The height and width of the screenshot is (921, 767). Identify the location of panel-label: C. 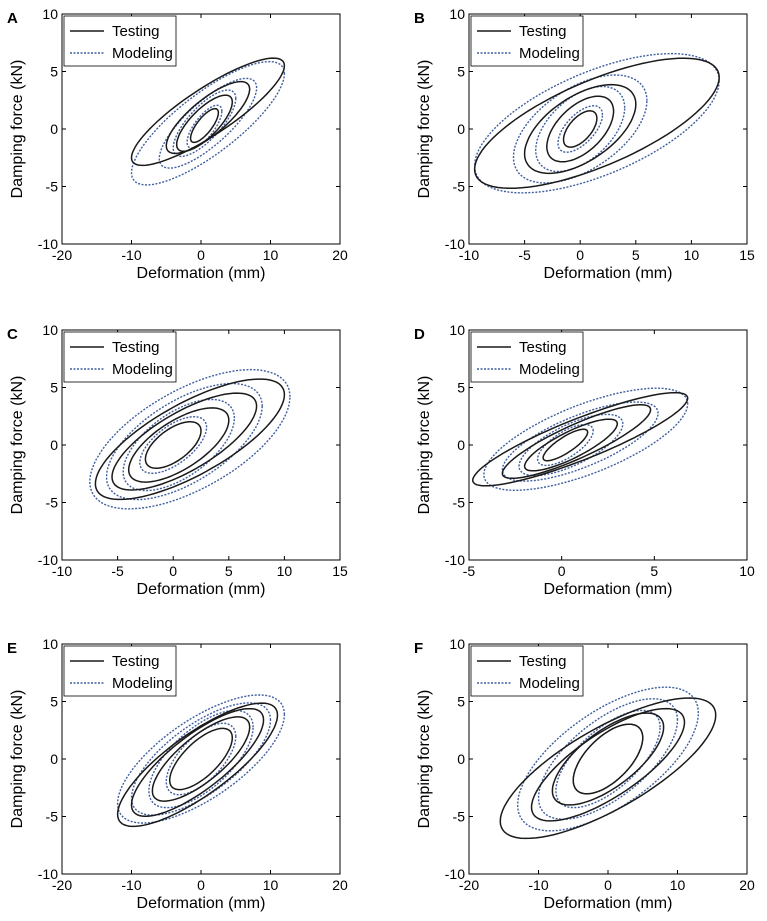
(12, 334).